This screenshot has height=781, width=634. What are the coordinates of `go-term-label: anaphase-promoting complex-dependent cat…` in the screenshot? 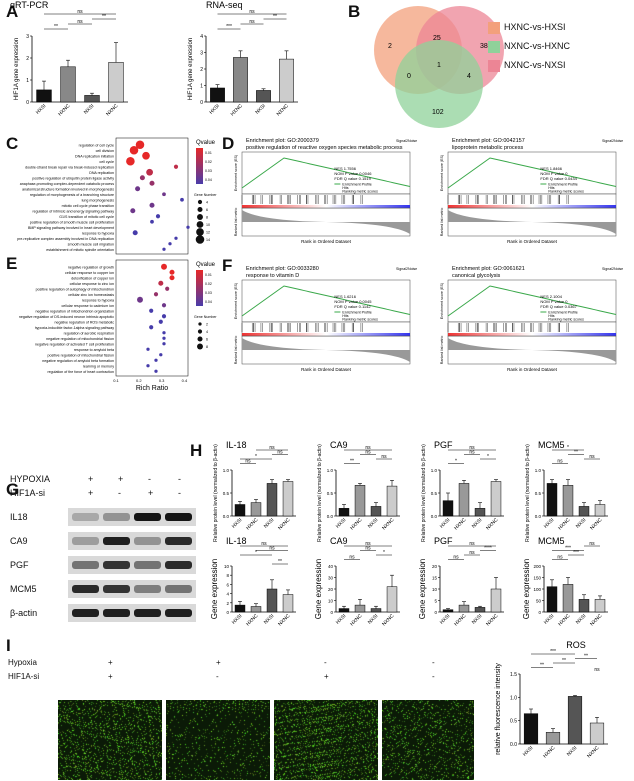 It's located at (67, 184).